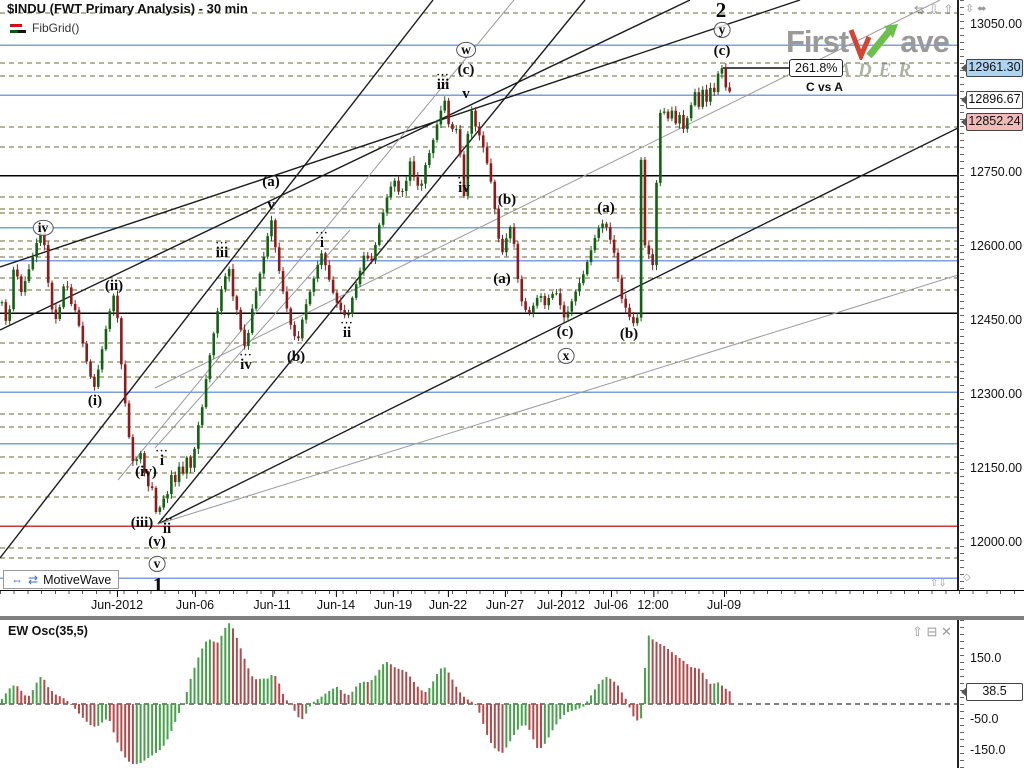  Describe the element at coordinates (157, 542) in the screenshot. I see `wave-label: (v)` at that location.